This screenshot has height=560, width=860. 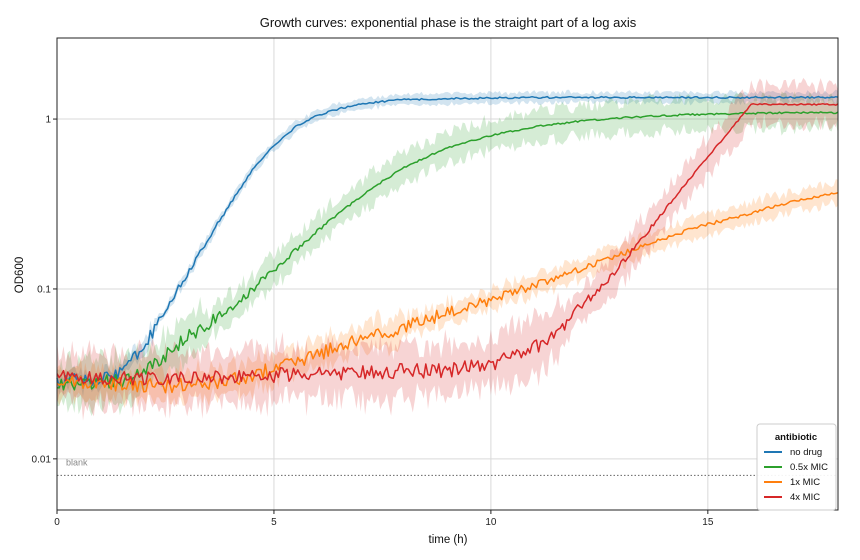 What do you see at coordinates (448, 540) in the screenshot?
I see `x-axis-label: time (h)` at bounding box center [448, 540].